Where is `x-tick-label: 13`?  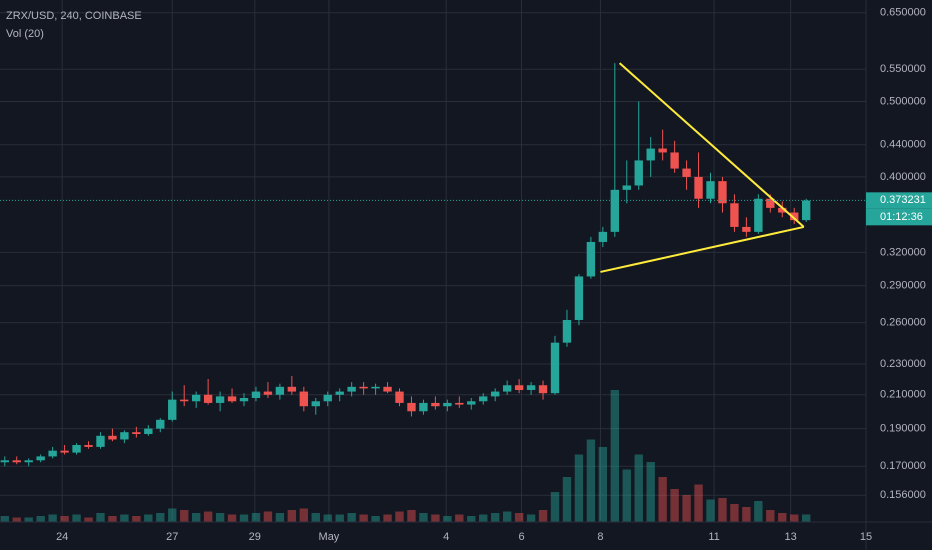 x-tick-label: 13 is located at coordinates (791, 537).